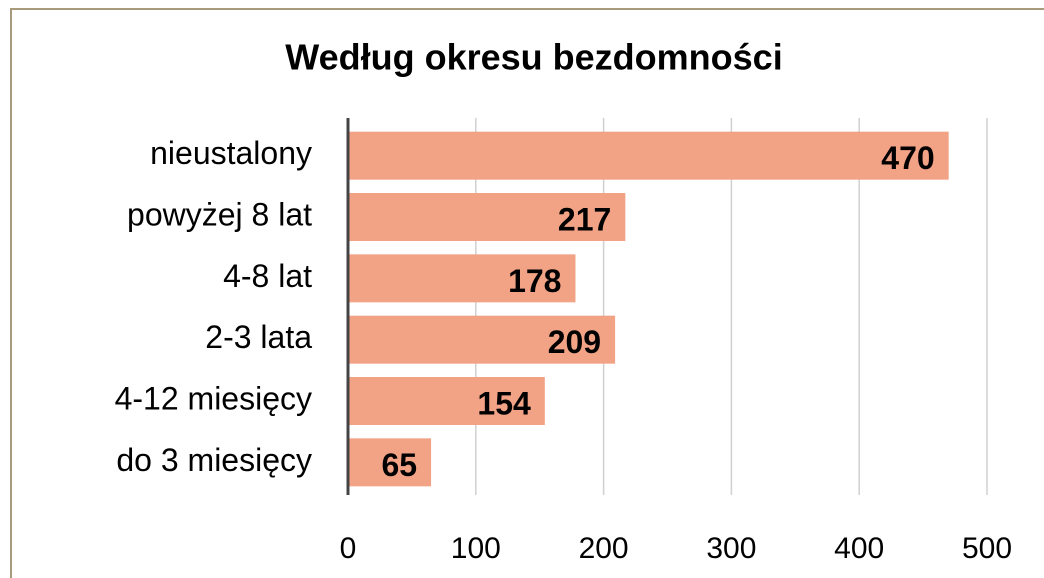  I want to click on value-label: 178, so click(534, 281).